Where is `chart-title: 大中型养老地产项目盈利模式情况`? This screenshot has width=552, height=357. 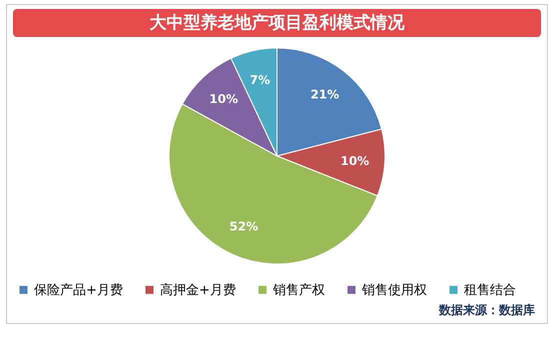
chart-title: 大中型养老地产项目盈利模式情况 is located at coordinates (277, 23).